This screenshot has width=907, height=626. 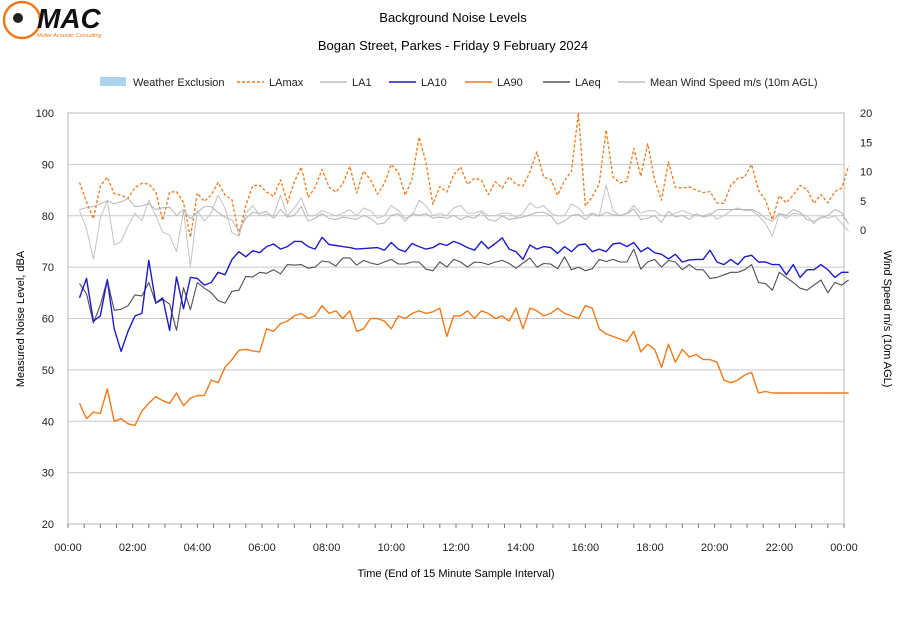 What do you see at coordinates (887, 319) in the screenshot?
I see `y2-axis-label: Wind Speed m/s (10m AGL)` at bounding box center [887, 319].